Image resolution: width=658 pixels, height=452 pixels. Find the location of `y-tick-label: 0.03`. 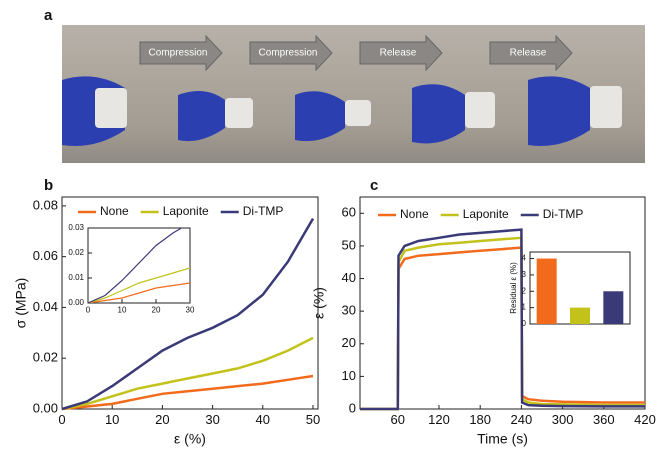

y-tick-label: 0.03 is located at coordinates (76, 227).